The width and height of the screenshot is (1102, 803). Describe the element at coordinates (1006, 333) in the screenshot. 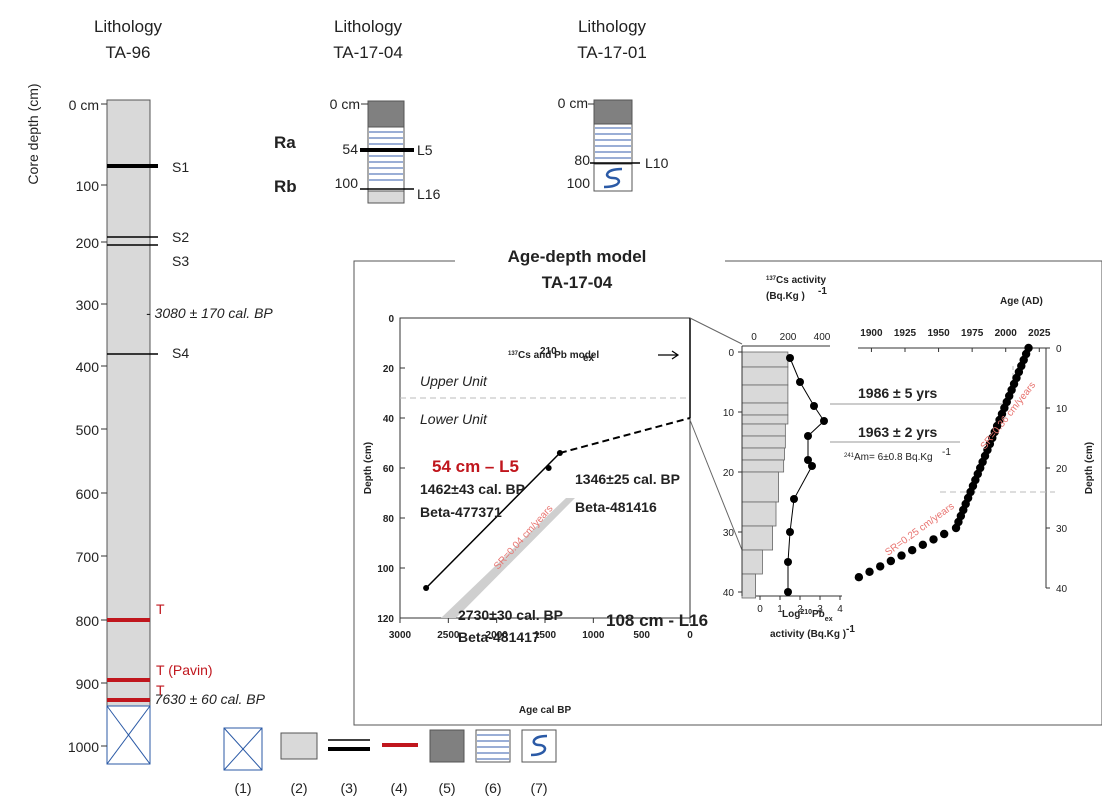

I see `ad-x-tick-label: 2000` at that location.